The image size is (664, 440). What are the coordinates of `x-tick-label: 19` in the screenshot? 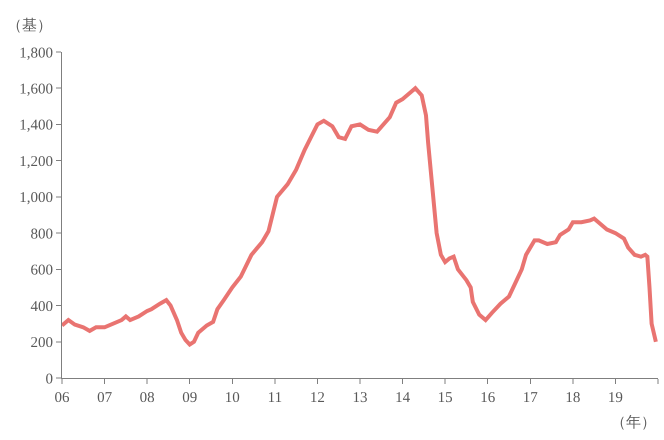 It's located at (615, 398).